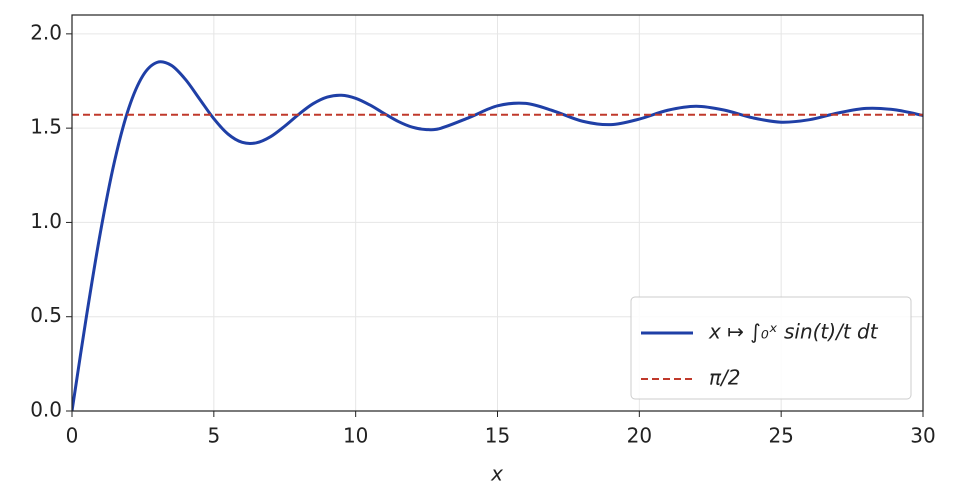 Image resolution: width=955 pixels, height=504 pixels. I want to click on legend-label: π/2, so click(725, 378).